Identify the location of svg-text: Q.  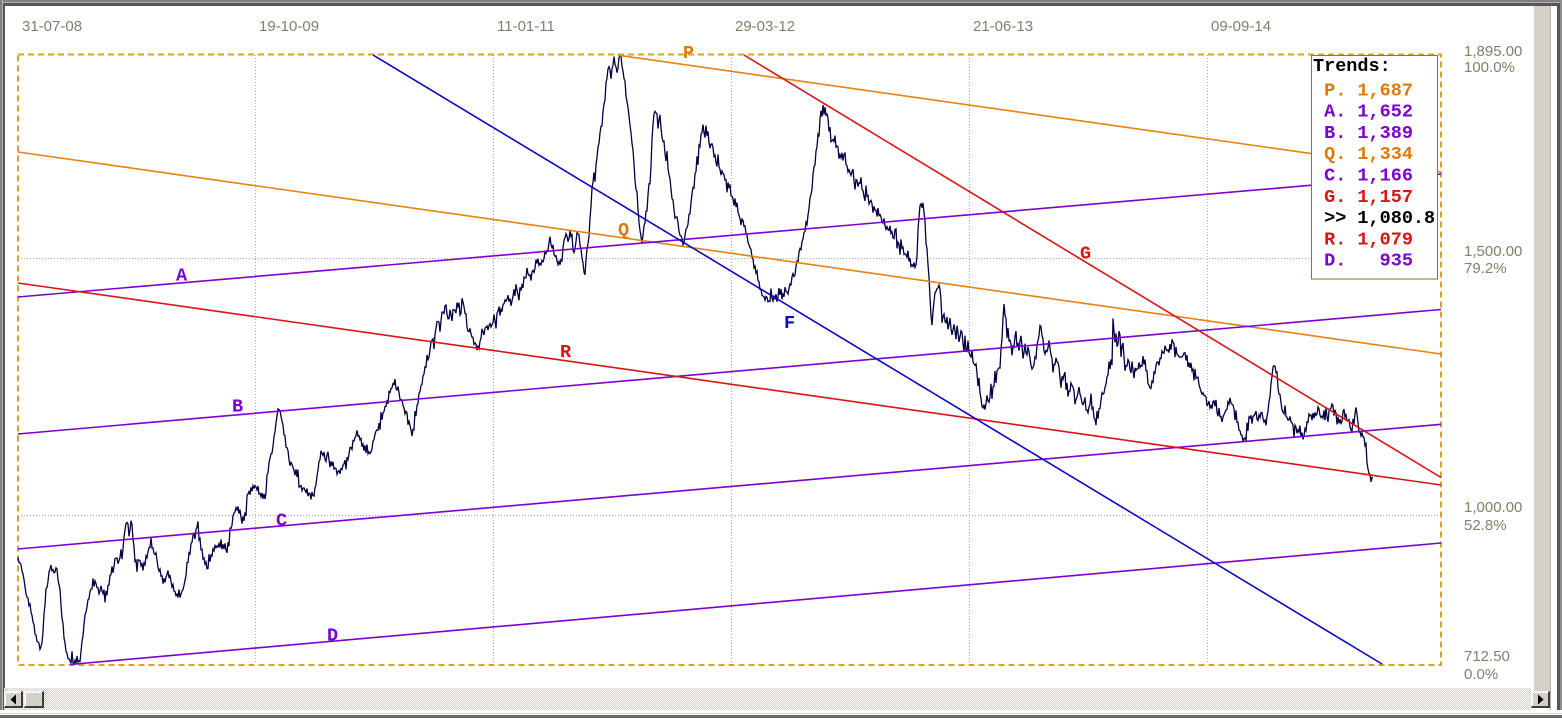
(623, 230).